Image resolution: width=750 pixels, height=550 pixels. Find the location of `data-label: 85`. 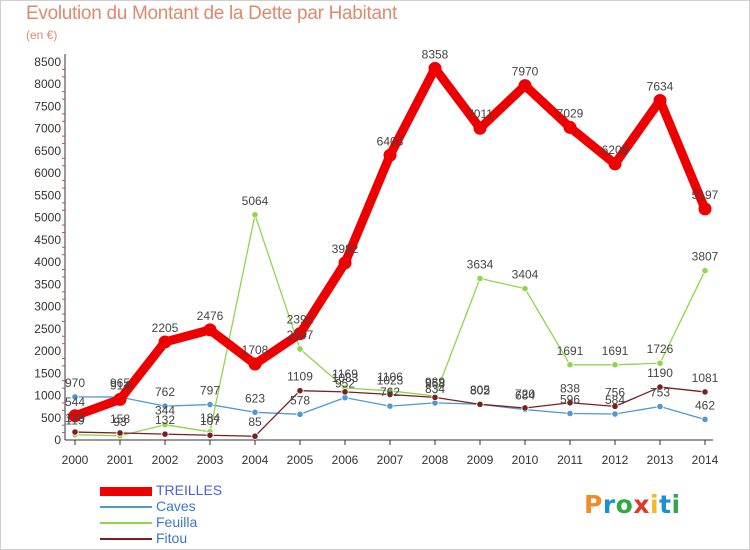

data-label: 85 is located at coordinates (255, 422).